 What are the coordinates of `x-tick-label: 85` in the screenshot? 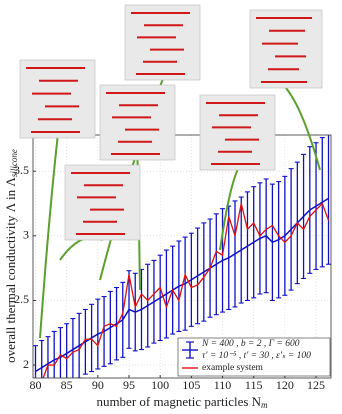 It's located at (67, 385).